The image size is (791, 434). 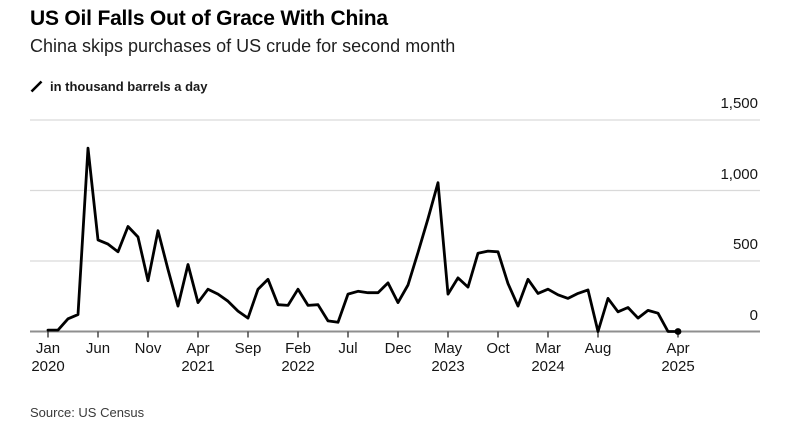 I want to click on x-tick-label: Dec, so click(x=398, y=349).